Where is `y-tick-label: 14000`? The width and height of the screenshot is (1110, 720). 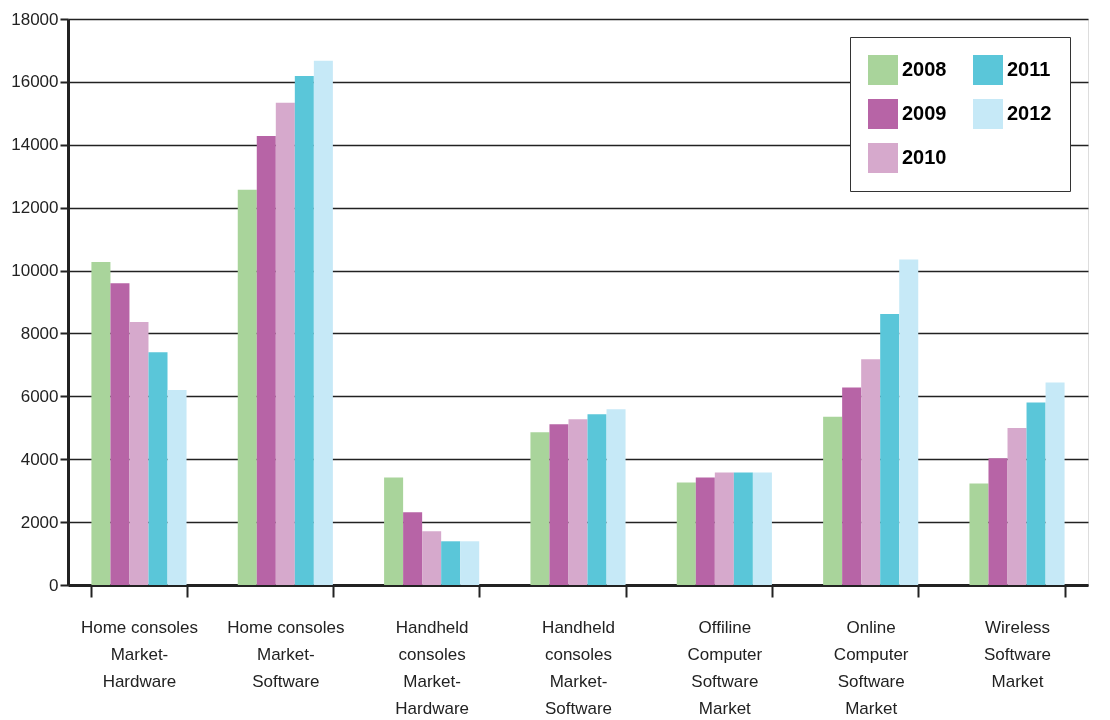 y-tick-label: 14000 is located at coordinates (35, 145).